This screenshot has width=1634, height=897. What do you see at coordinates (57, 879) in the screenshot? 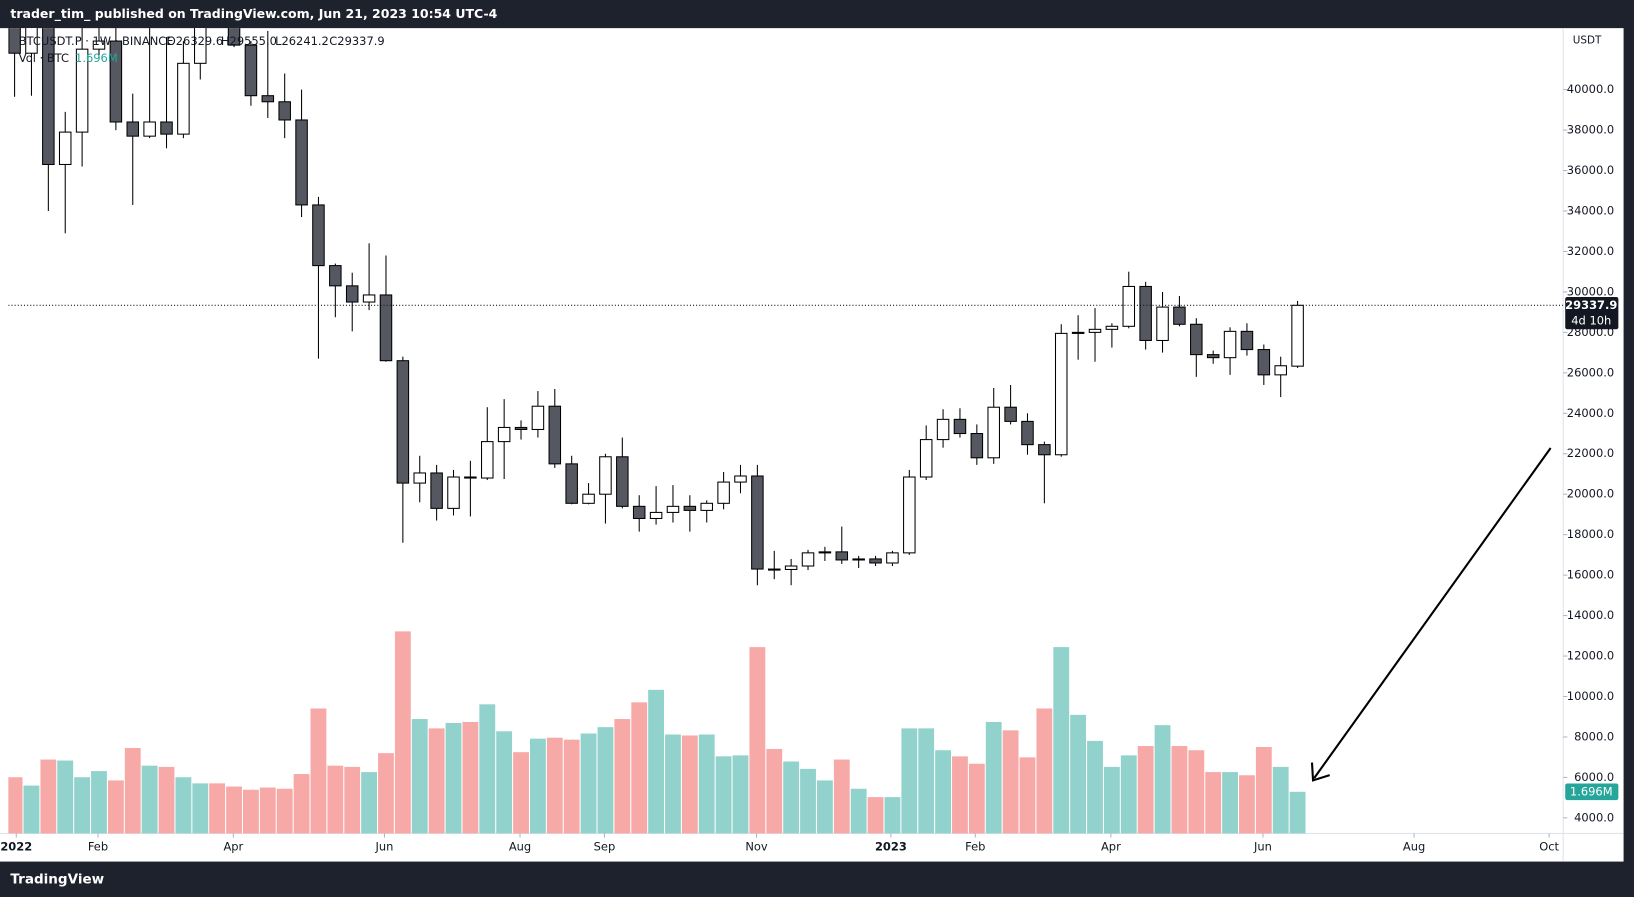
I see `brand: TradingView` at bounding box center [57, 879].